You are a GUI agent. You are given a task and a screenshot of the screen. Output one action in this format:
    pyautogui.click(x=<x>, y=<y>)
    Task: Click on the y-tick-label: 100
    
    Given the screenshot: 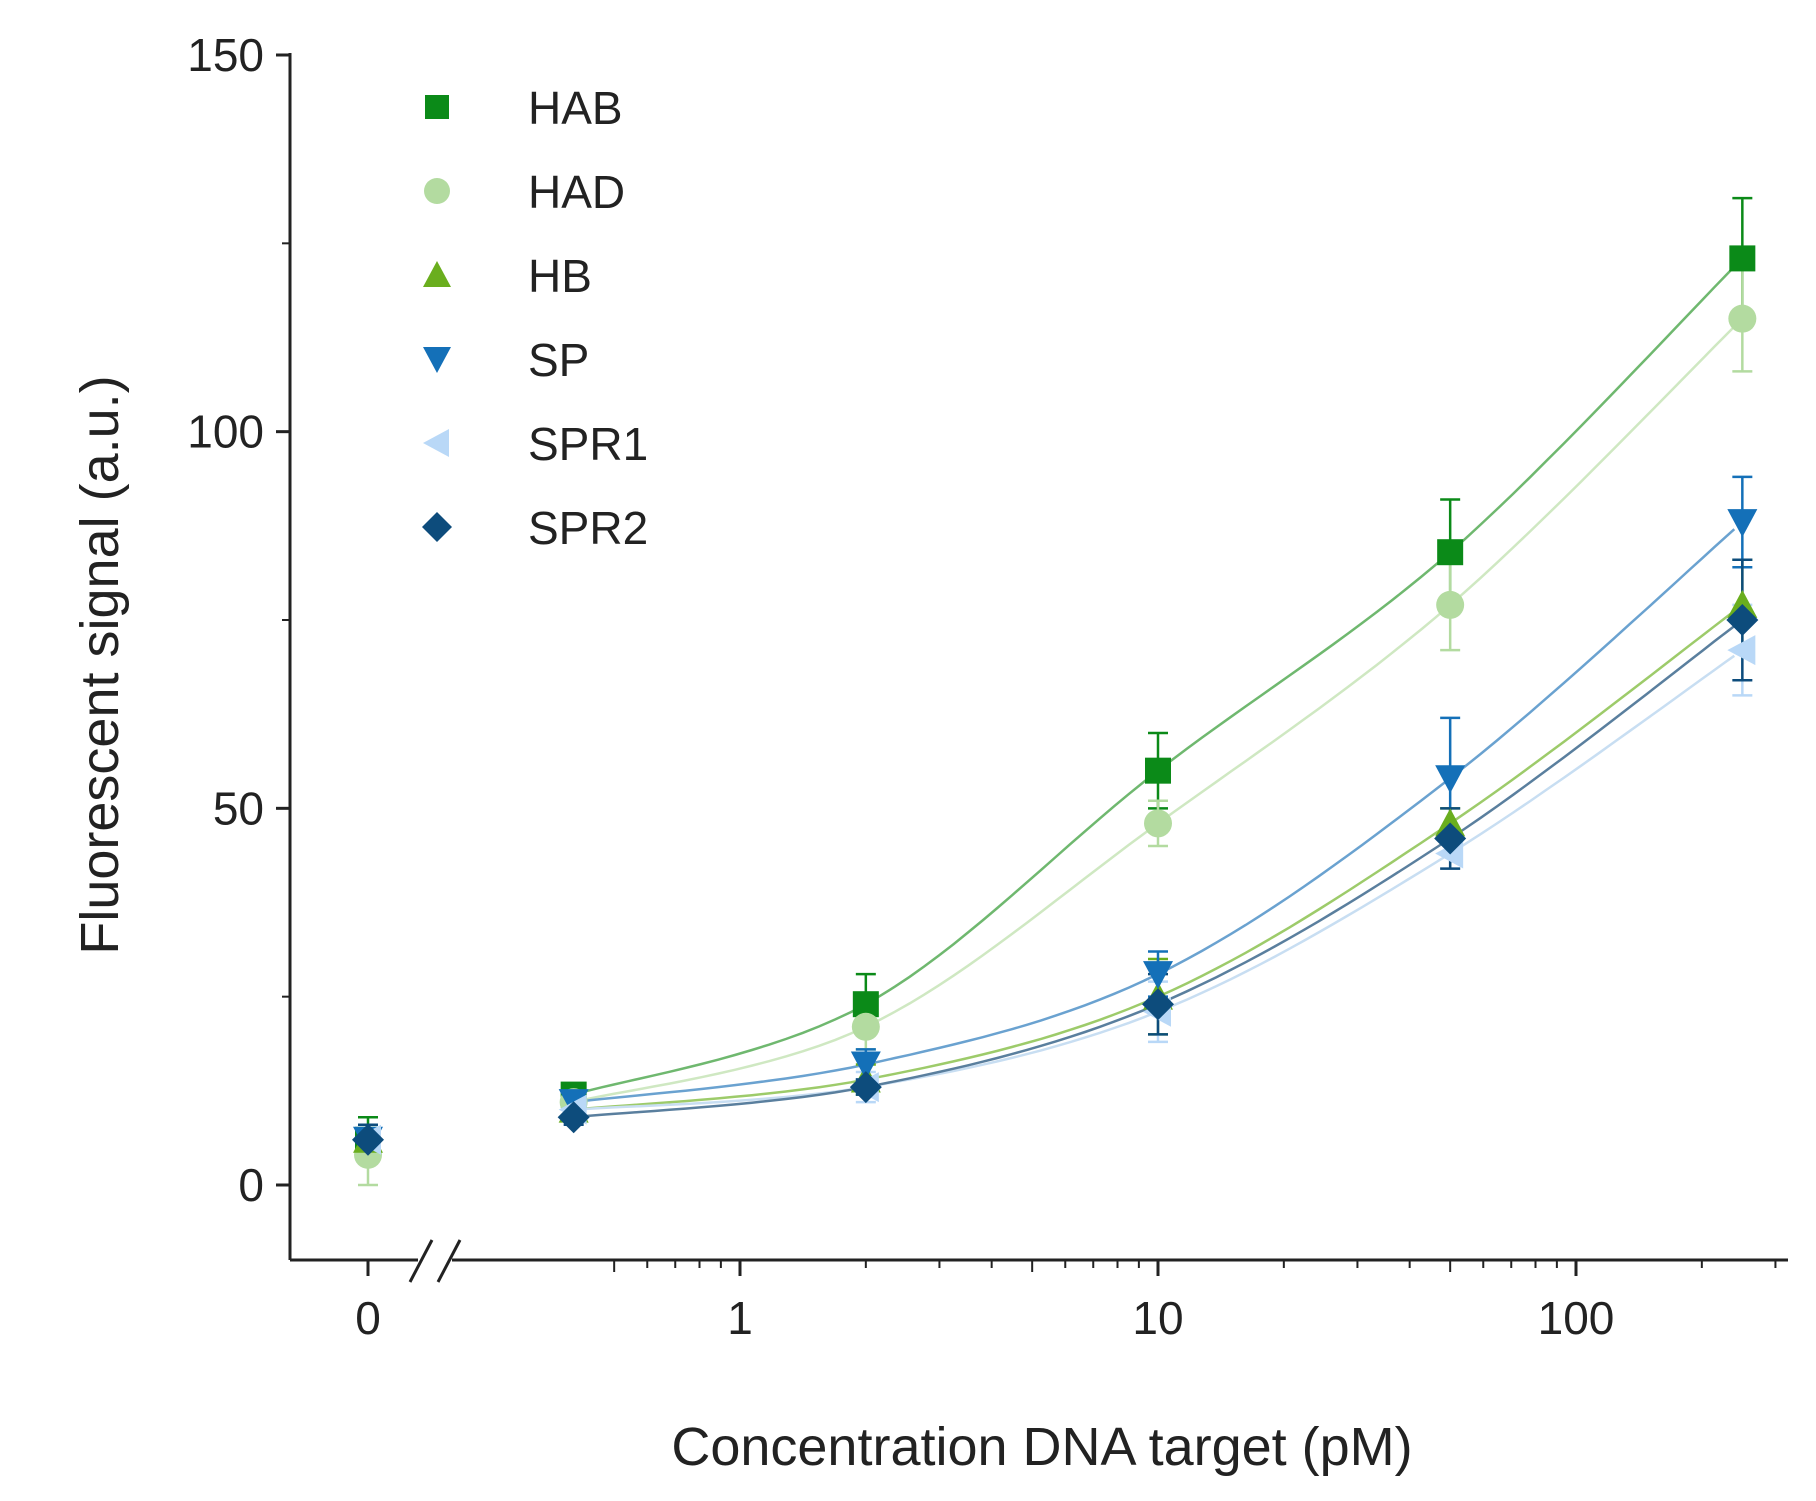 What is the action you would take?
    pyautogui.click(x=225, y=432)
    